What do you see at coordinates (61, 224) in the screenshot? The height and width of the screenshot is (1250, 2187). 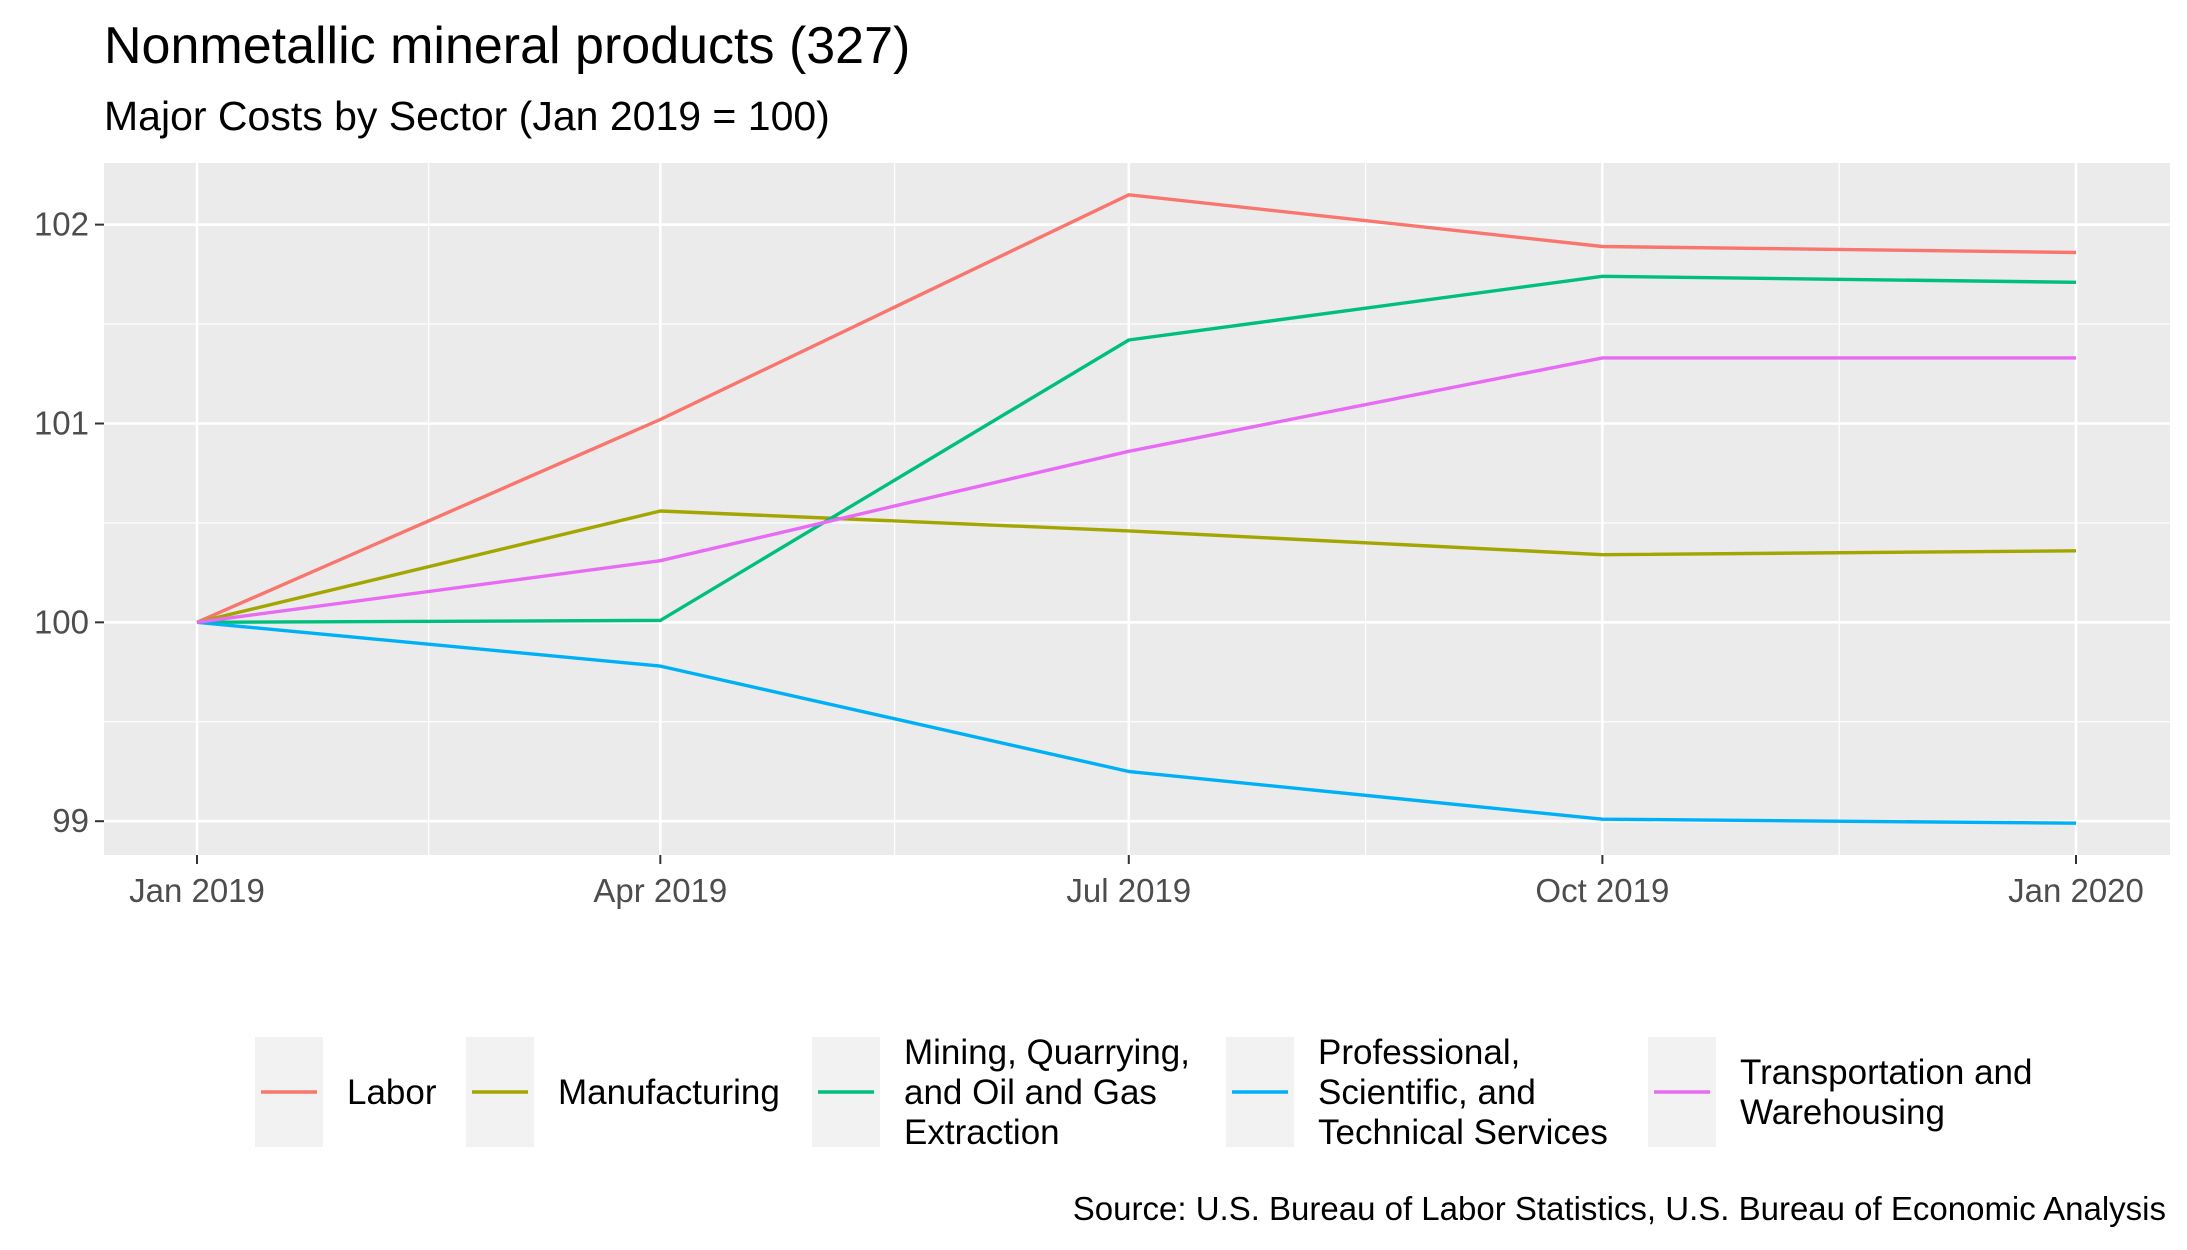 I see `y-tick-label: 102` at bounding box center [61, 224].